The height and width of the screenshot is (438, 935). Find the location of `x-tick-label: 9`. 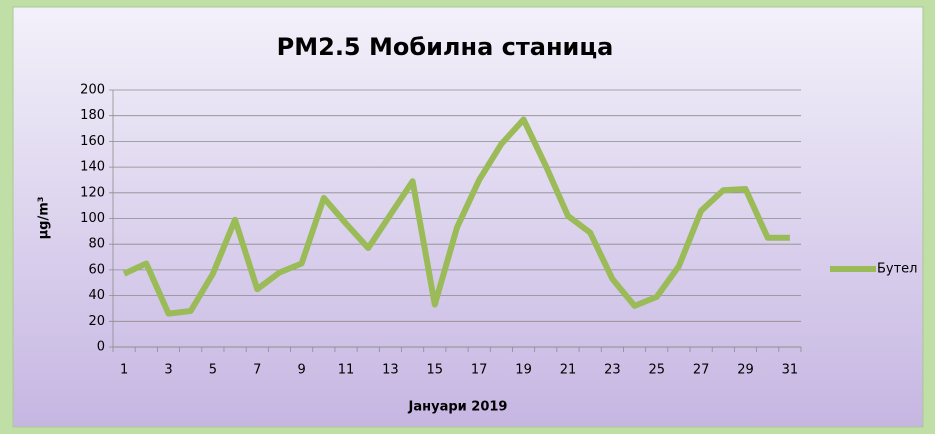

x-tick-label: 9 is located at coordinates (302, 370).